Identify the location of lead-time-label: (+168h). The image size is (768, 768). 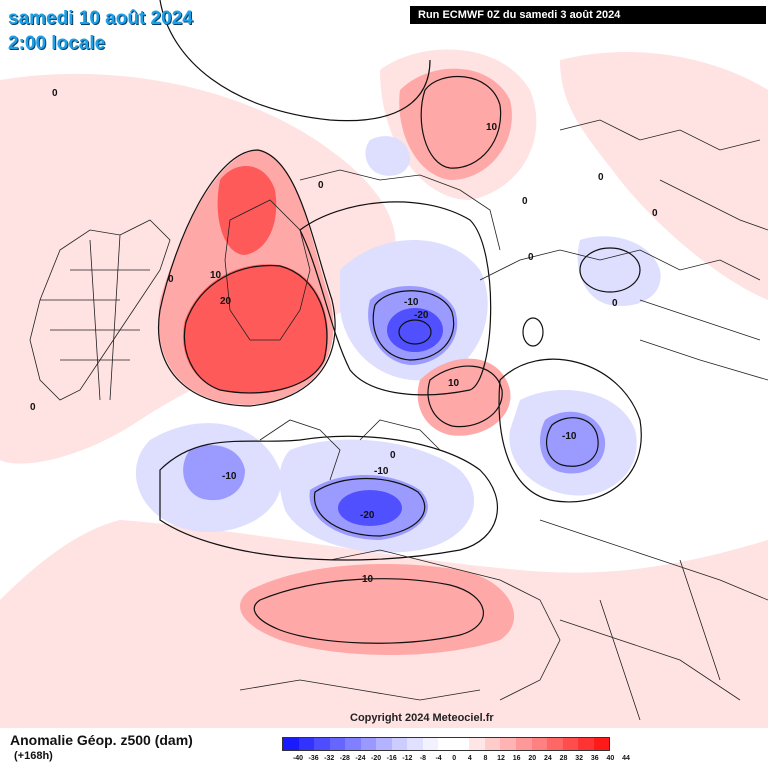
(33, 756).